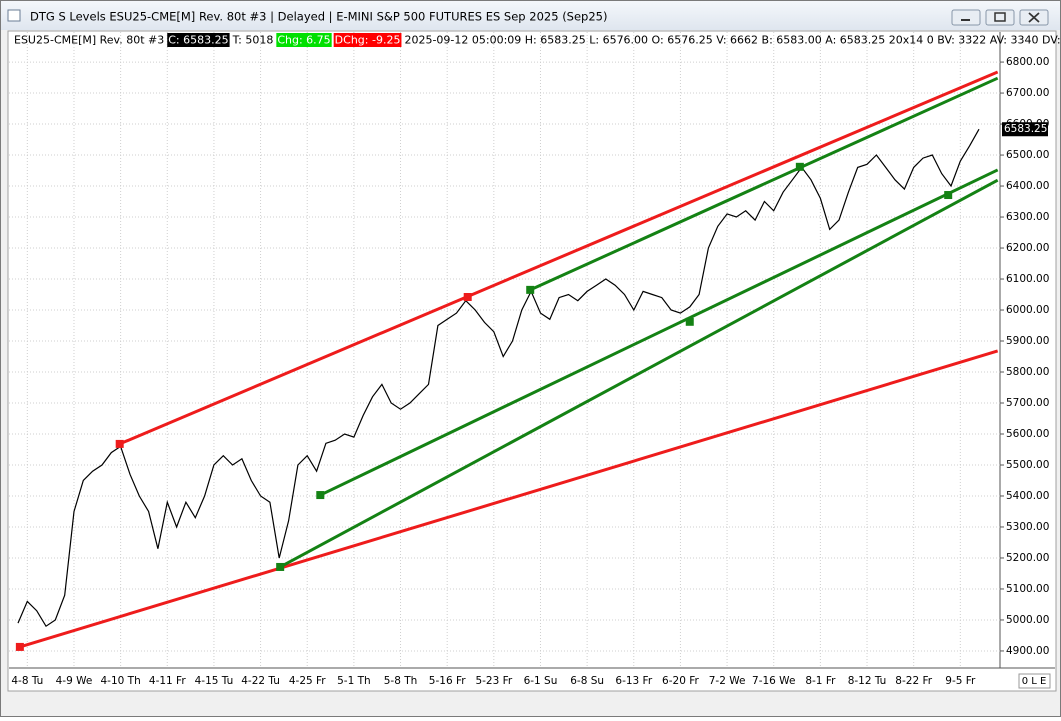 Image resolution: width=1061 pixels, height=721 pixels. Describe the element at coordinates (764, 184) in the screenshot. I see `trendline` at that location.